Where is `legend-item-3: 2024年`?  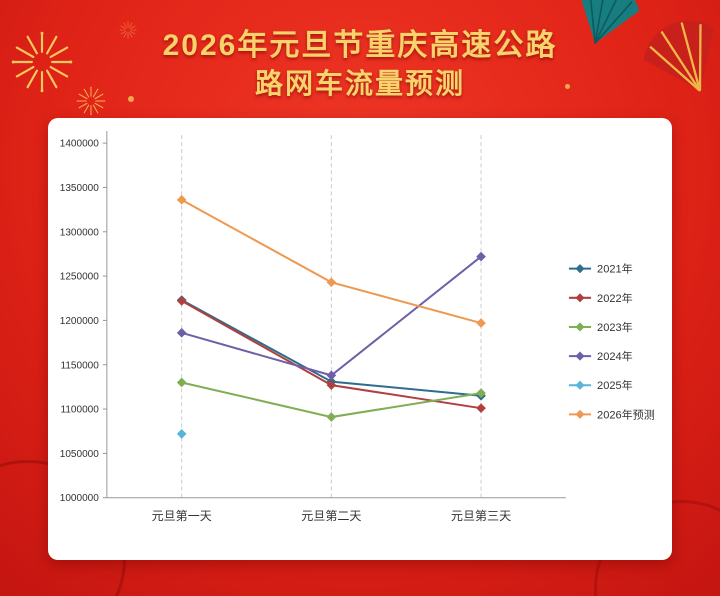 legend-item-3: 2024年 is located at coordinates (600, 356).